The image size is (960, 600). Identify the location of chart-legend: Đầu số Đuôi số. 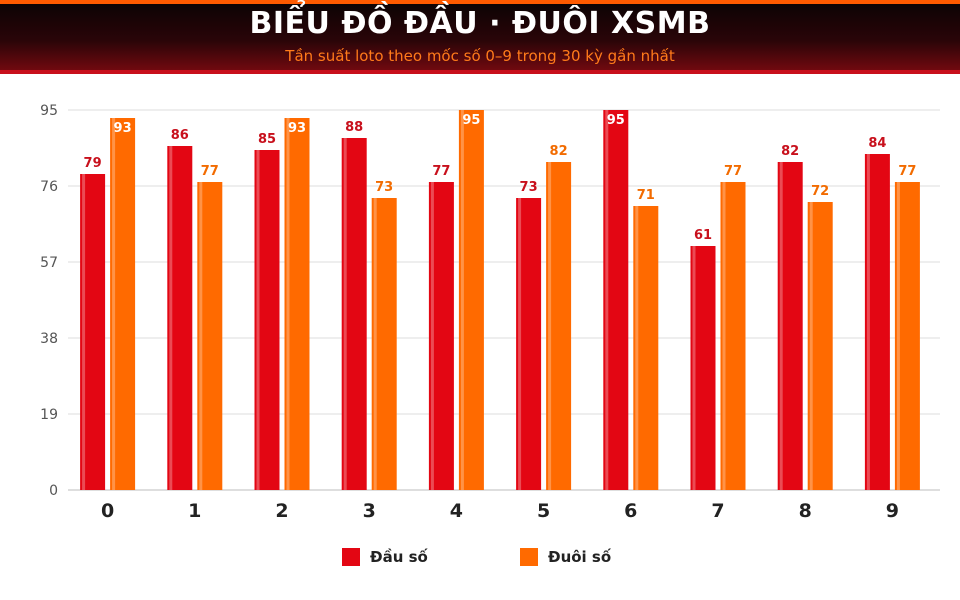
(480, 557).